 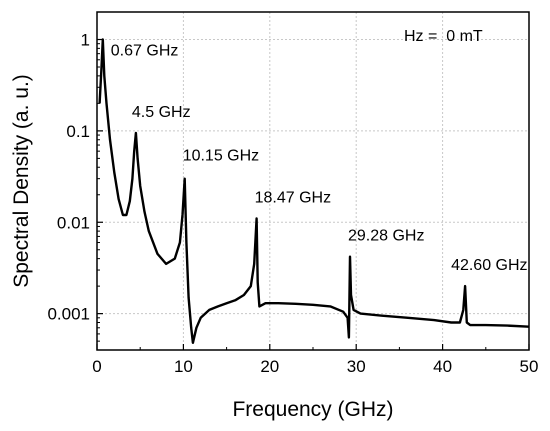 What do you see at coordinates (78, 131) in the screenshot?
I see `y-tick-label: 0.1` at bounding box center [78, 131].